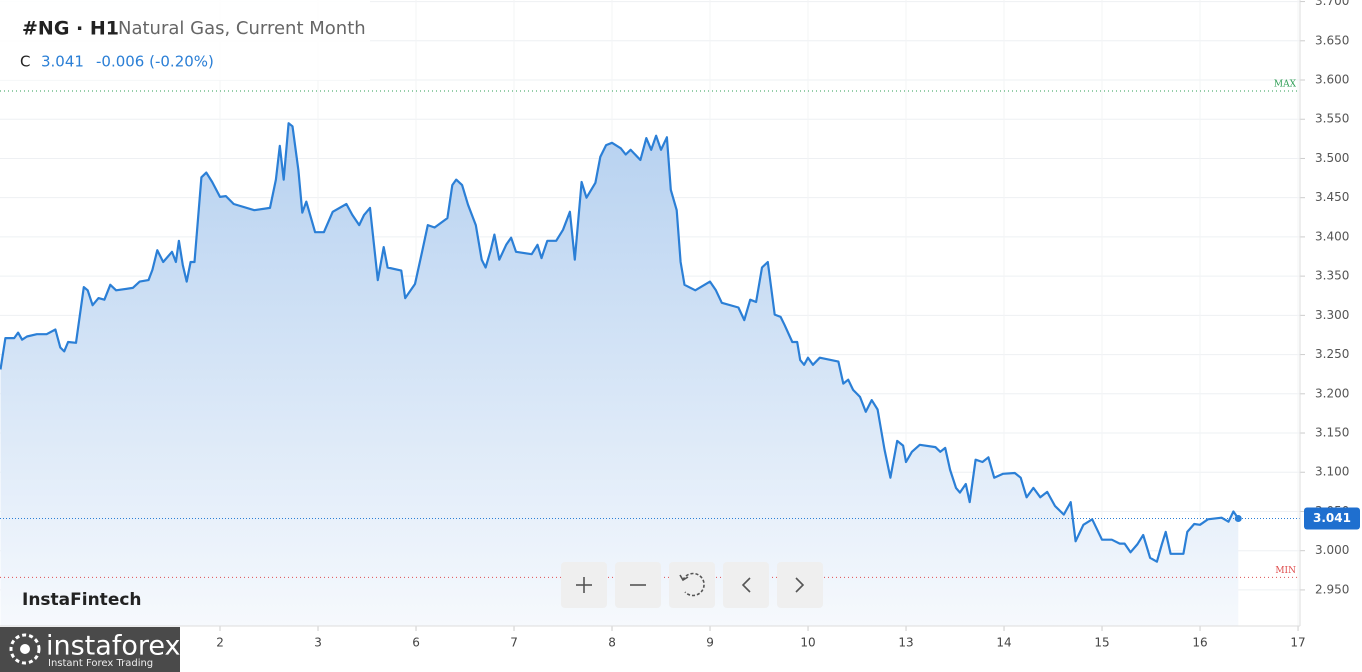 This screenshot has width=1362, height=672. What do you see at coordinates (1297, 643) in the screenshot?
I see `x-tick-label: 17` at bounding box center [1297, 643].